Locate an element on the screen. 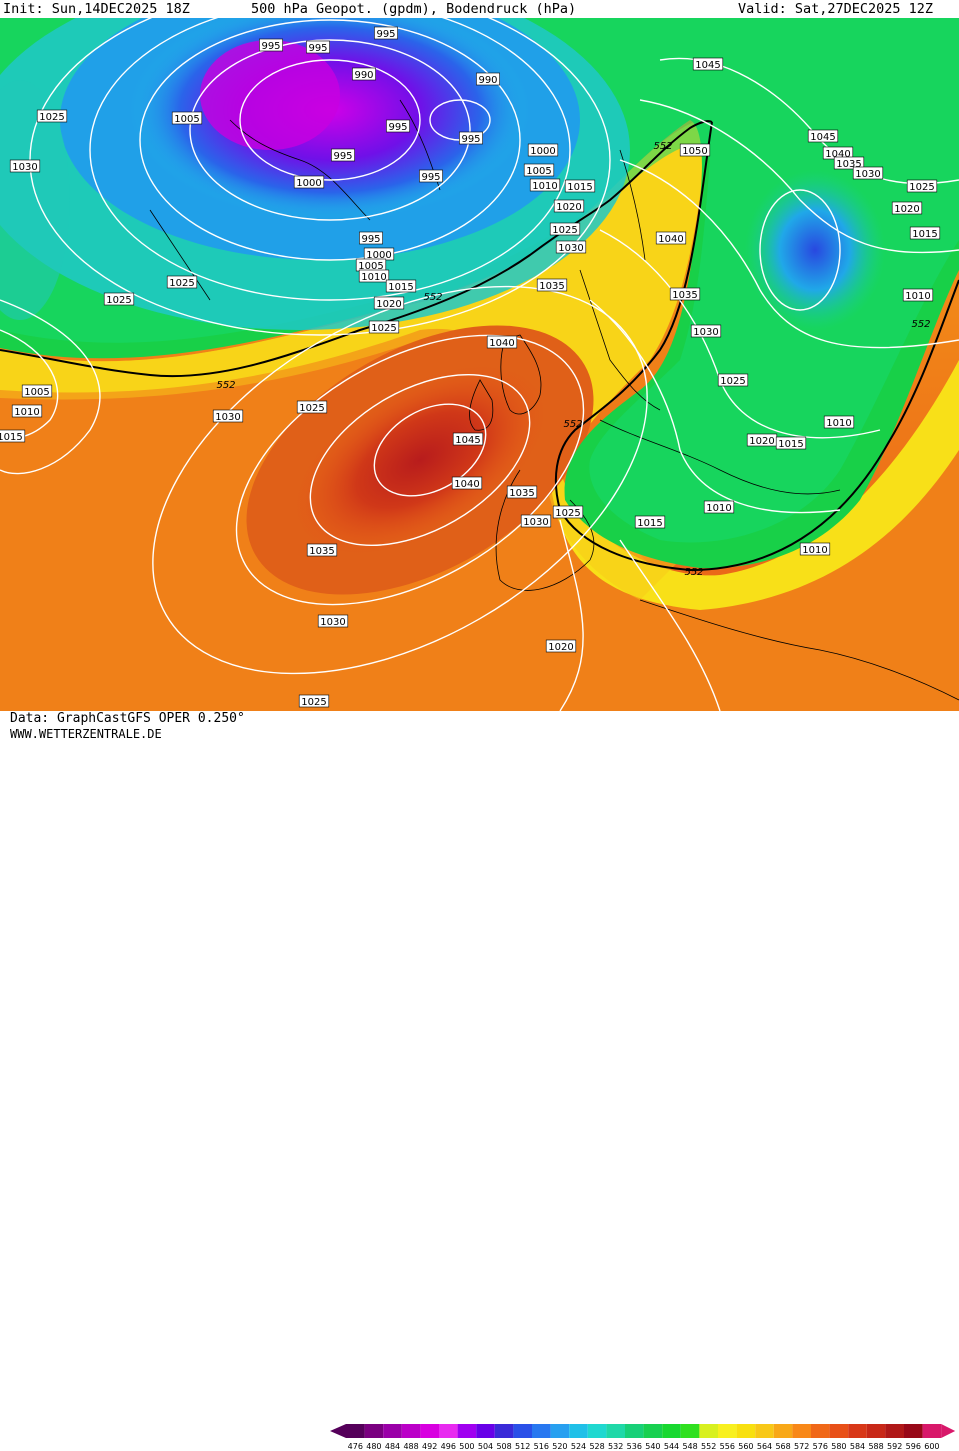 Image resolution: width=959 pixels, height=1451 pixels. legend-tick: 528 is located at coordinates (596, 1446).